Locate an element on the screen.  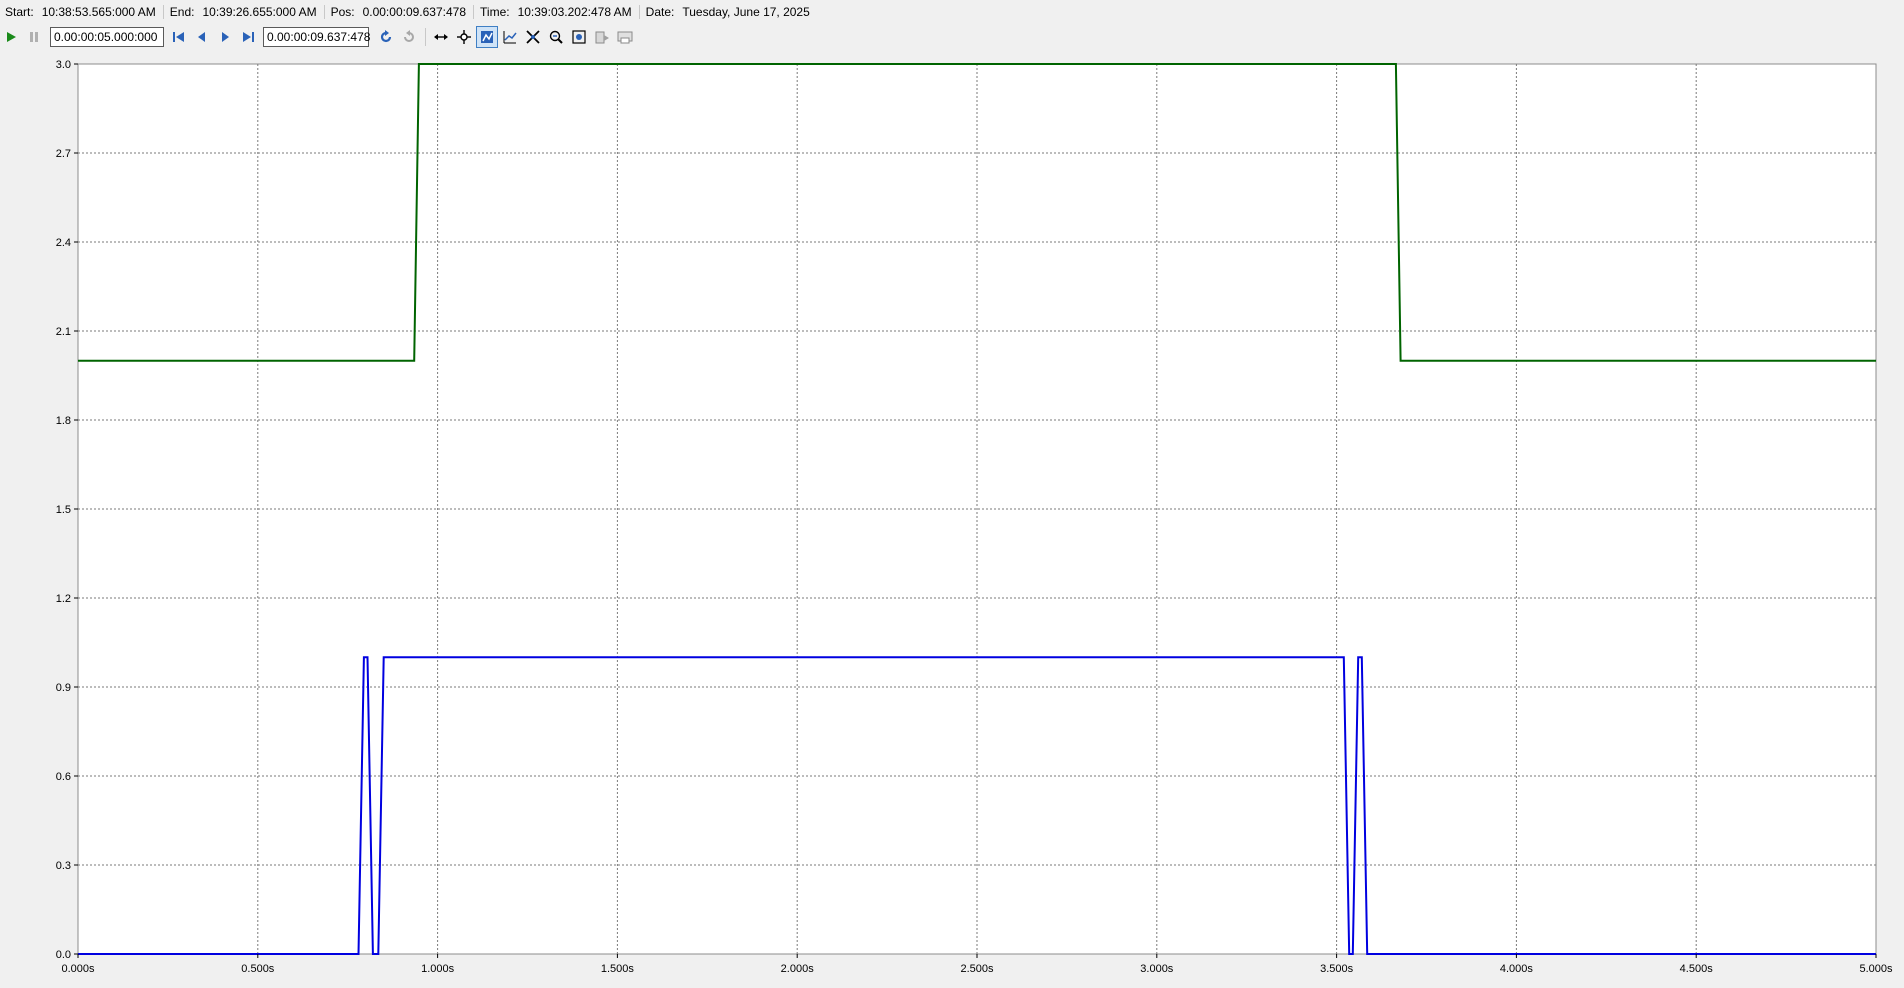
date-value: Tuesday, June 17, 2025 is located at coordinates (746, 12).